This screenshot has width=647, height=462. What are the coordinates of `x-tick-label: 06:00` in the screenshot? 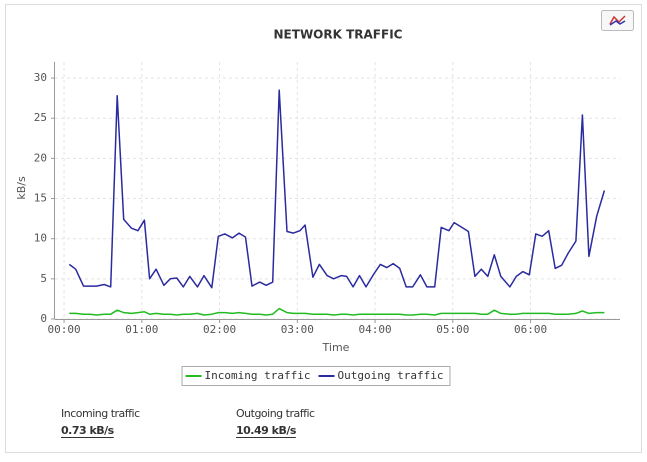 It's located at (530, 329).